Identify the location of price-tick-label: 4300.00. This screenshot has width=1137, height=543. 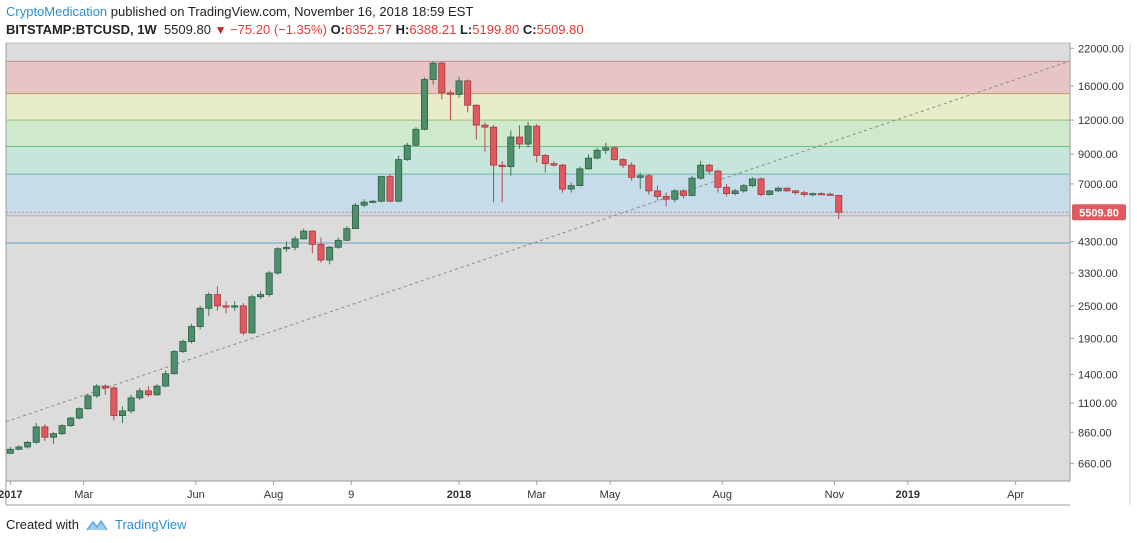
(1098, 243).